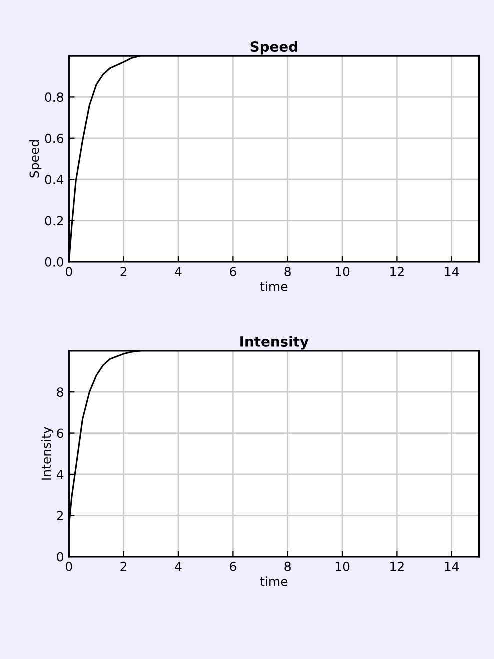 The image size is (494, 659). I want to click on y-tick-label: 6, so click(60, 433).